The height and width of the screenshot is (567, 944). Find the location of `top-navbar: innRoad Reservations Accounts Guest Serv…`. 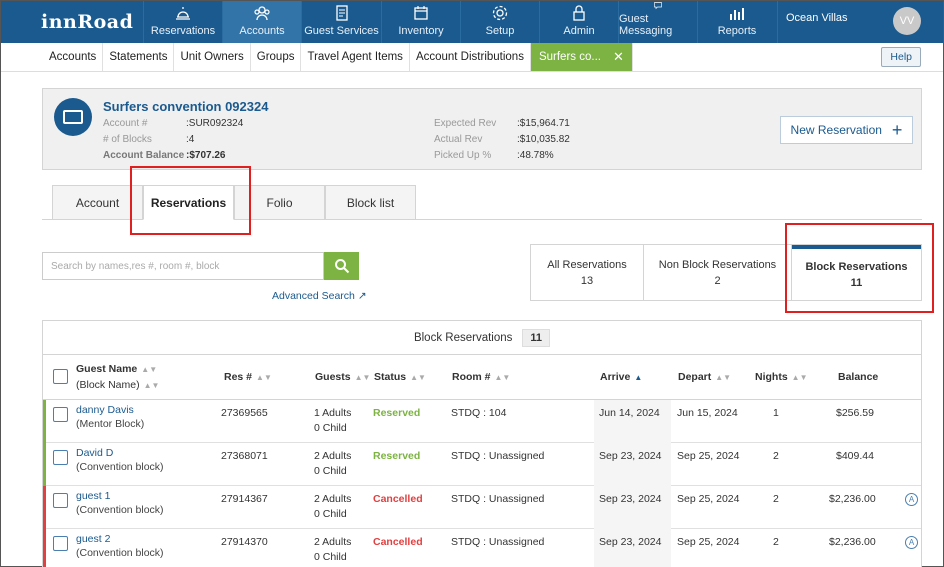

top-navbar: innRoad Reservations Accounts Guest Serv… is located at coordinates (472, 22).